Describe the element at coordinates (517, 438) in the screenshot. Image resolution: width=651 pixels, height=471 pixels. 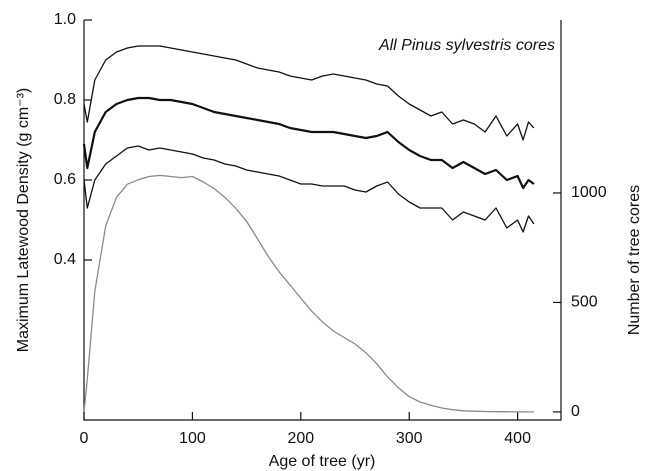
I see `x-tick-label: 400` at that location.